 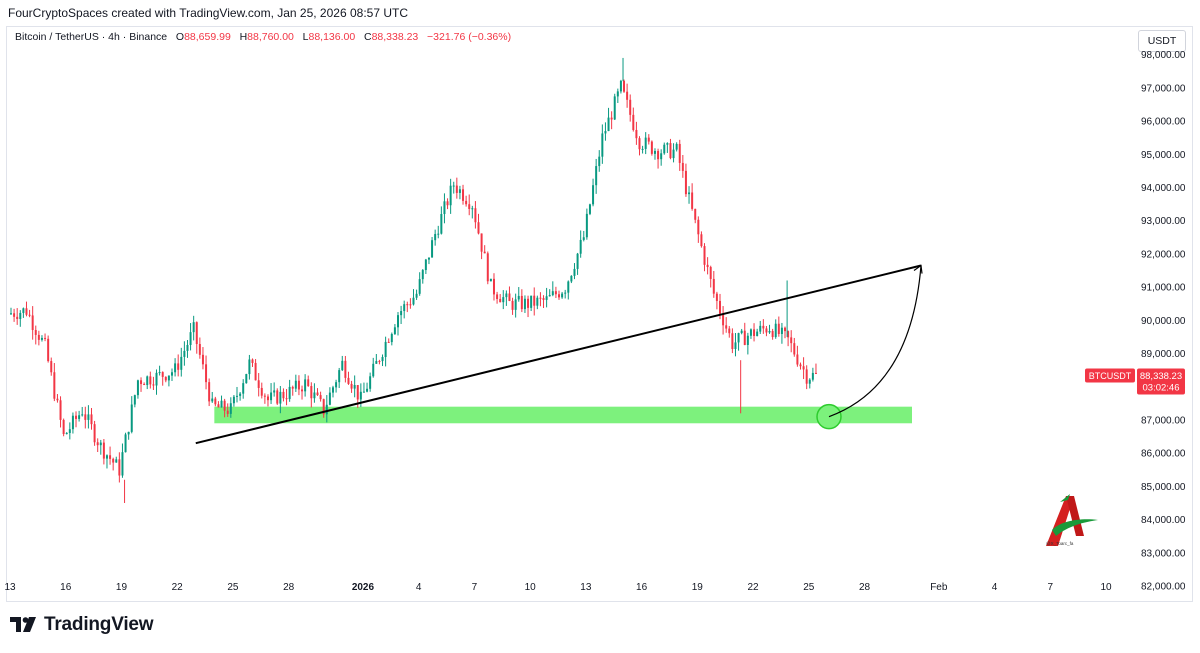 What do you see at coordinates (395, 37) in the screenshot?
I see `close-value: 88,338.23` at bounding box center [395, 37].